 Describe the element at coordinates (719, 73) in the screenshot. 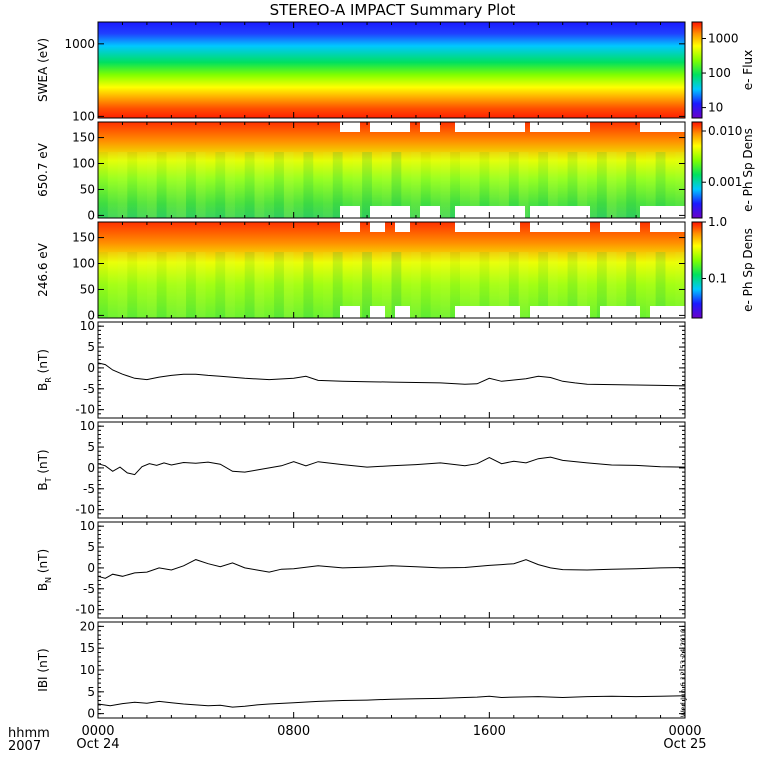

I see `panel-1-colorbar-tick-label: 100` at that location.